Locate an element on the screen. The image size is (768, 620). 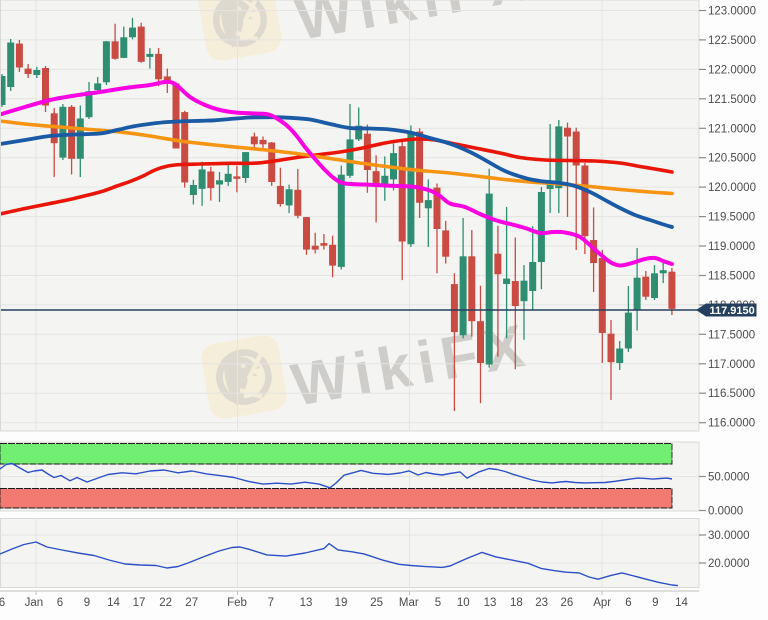
svg-text: 121.5000 is located at coordinates (732, 100).